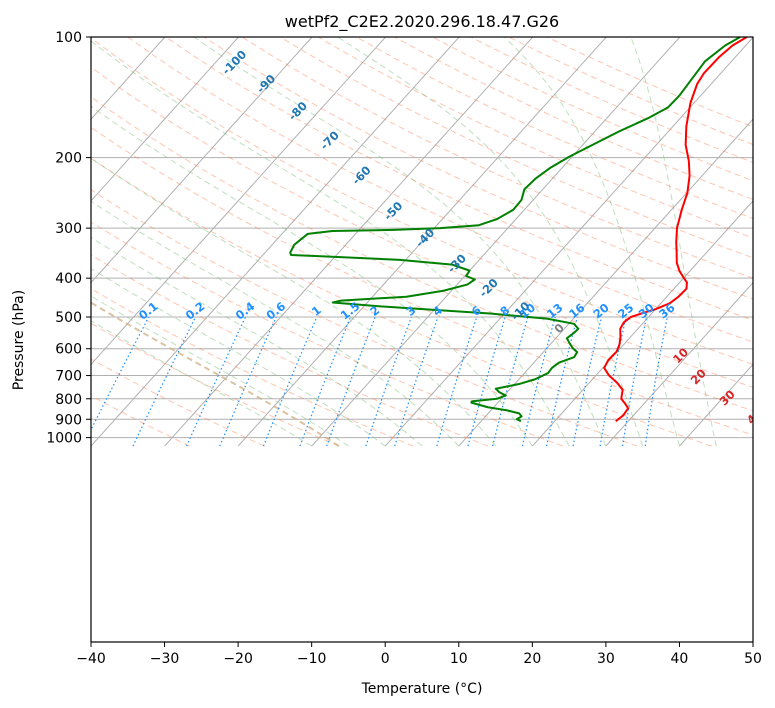 The image size is (775, 708). What do you see at coordinates (68, 318) in the screenshot?
I see `y-tick-label: 500` at bounding box center [68, 318].